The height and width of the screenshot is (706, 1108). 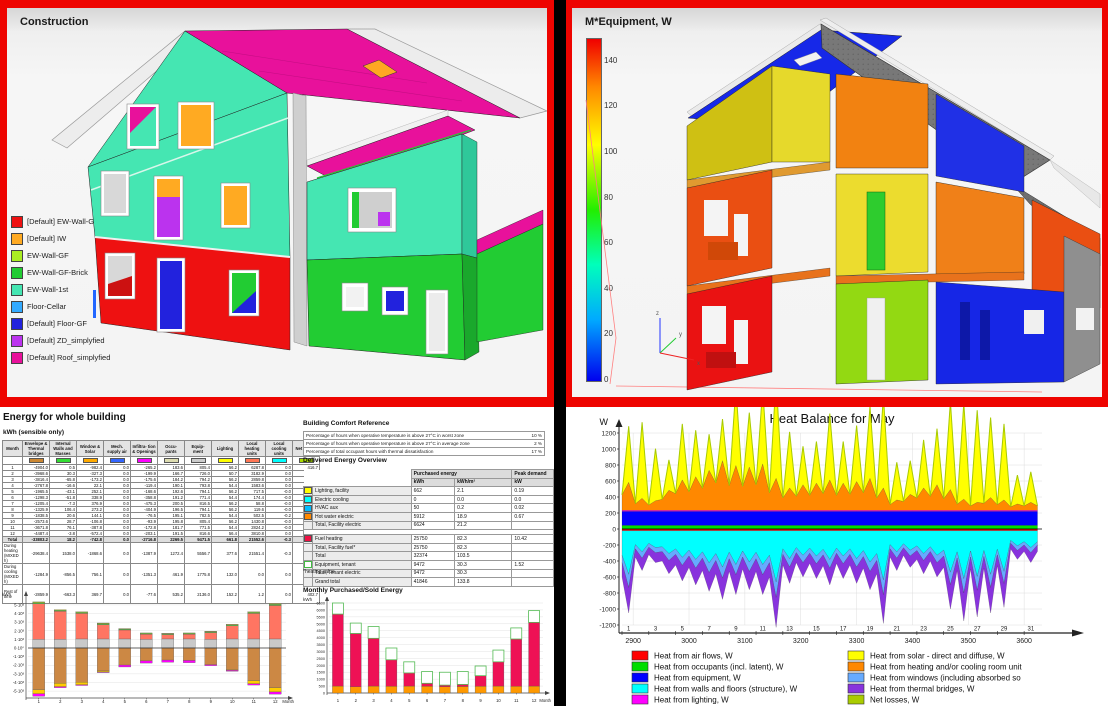 What do you see at coordinates (697, 678) in the screenshot?
I see `tick-label: Heat from equipment, W` at bounding box center [697, 678].